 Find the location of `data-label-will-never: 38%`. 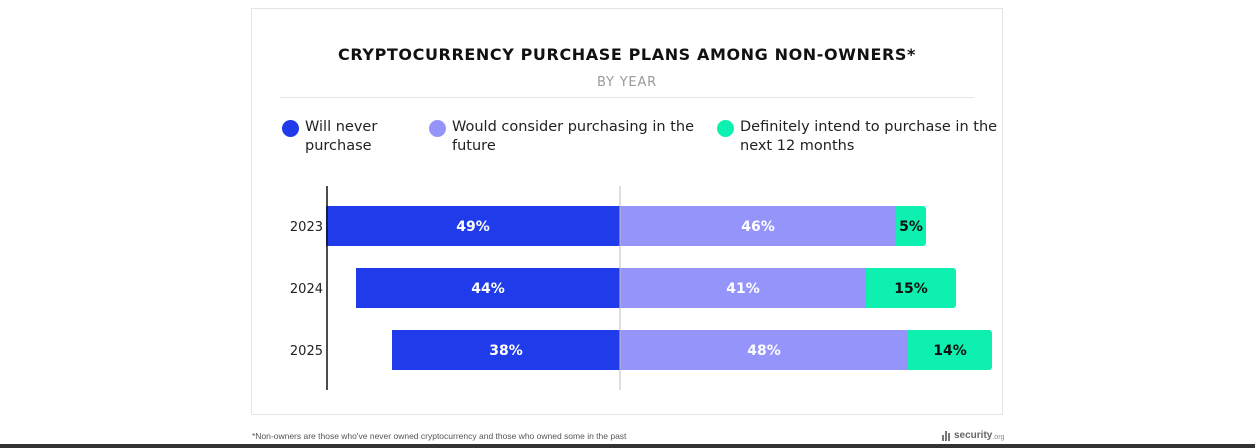

data-label-will-never: 38% is located at coordinates (506, 351).